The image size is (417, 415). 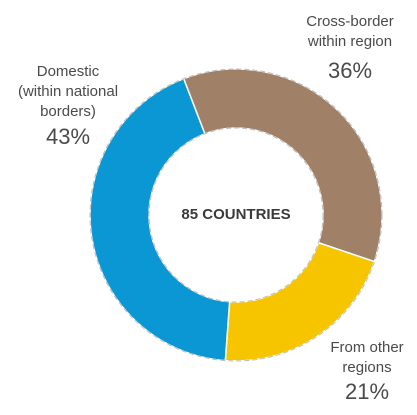 I want to click on value-label: 36%, so click(x=350, y=70).